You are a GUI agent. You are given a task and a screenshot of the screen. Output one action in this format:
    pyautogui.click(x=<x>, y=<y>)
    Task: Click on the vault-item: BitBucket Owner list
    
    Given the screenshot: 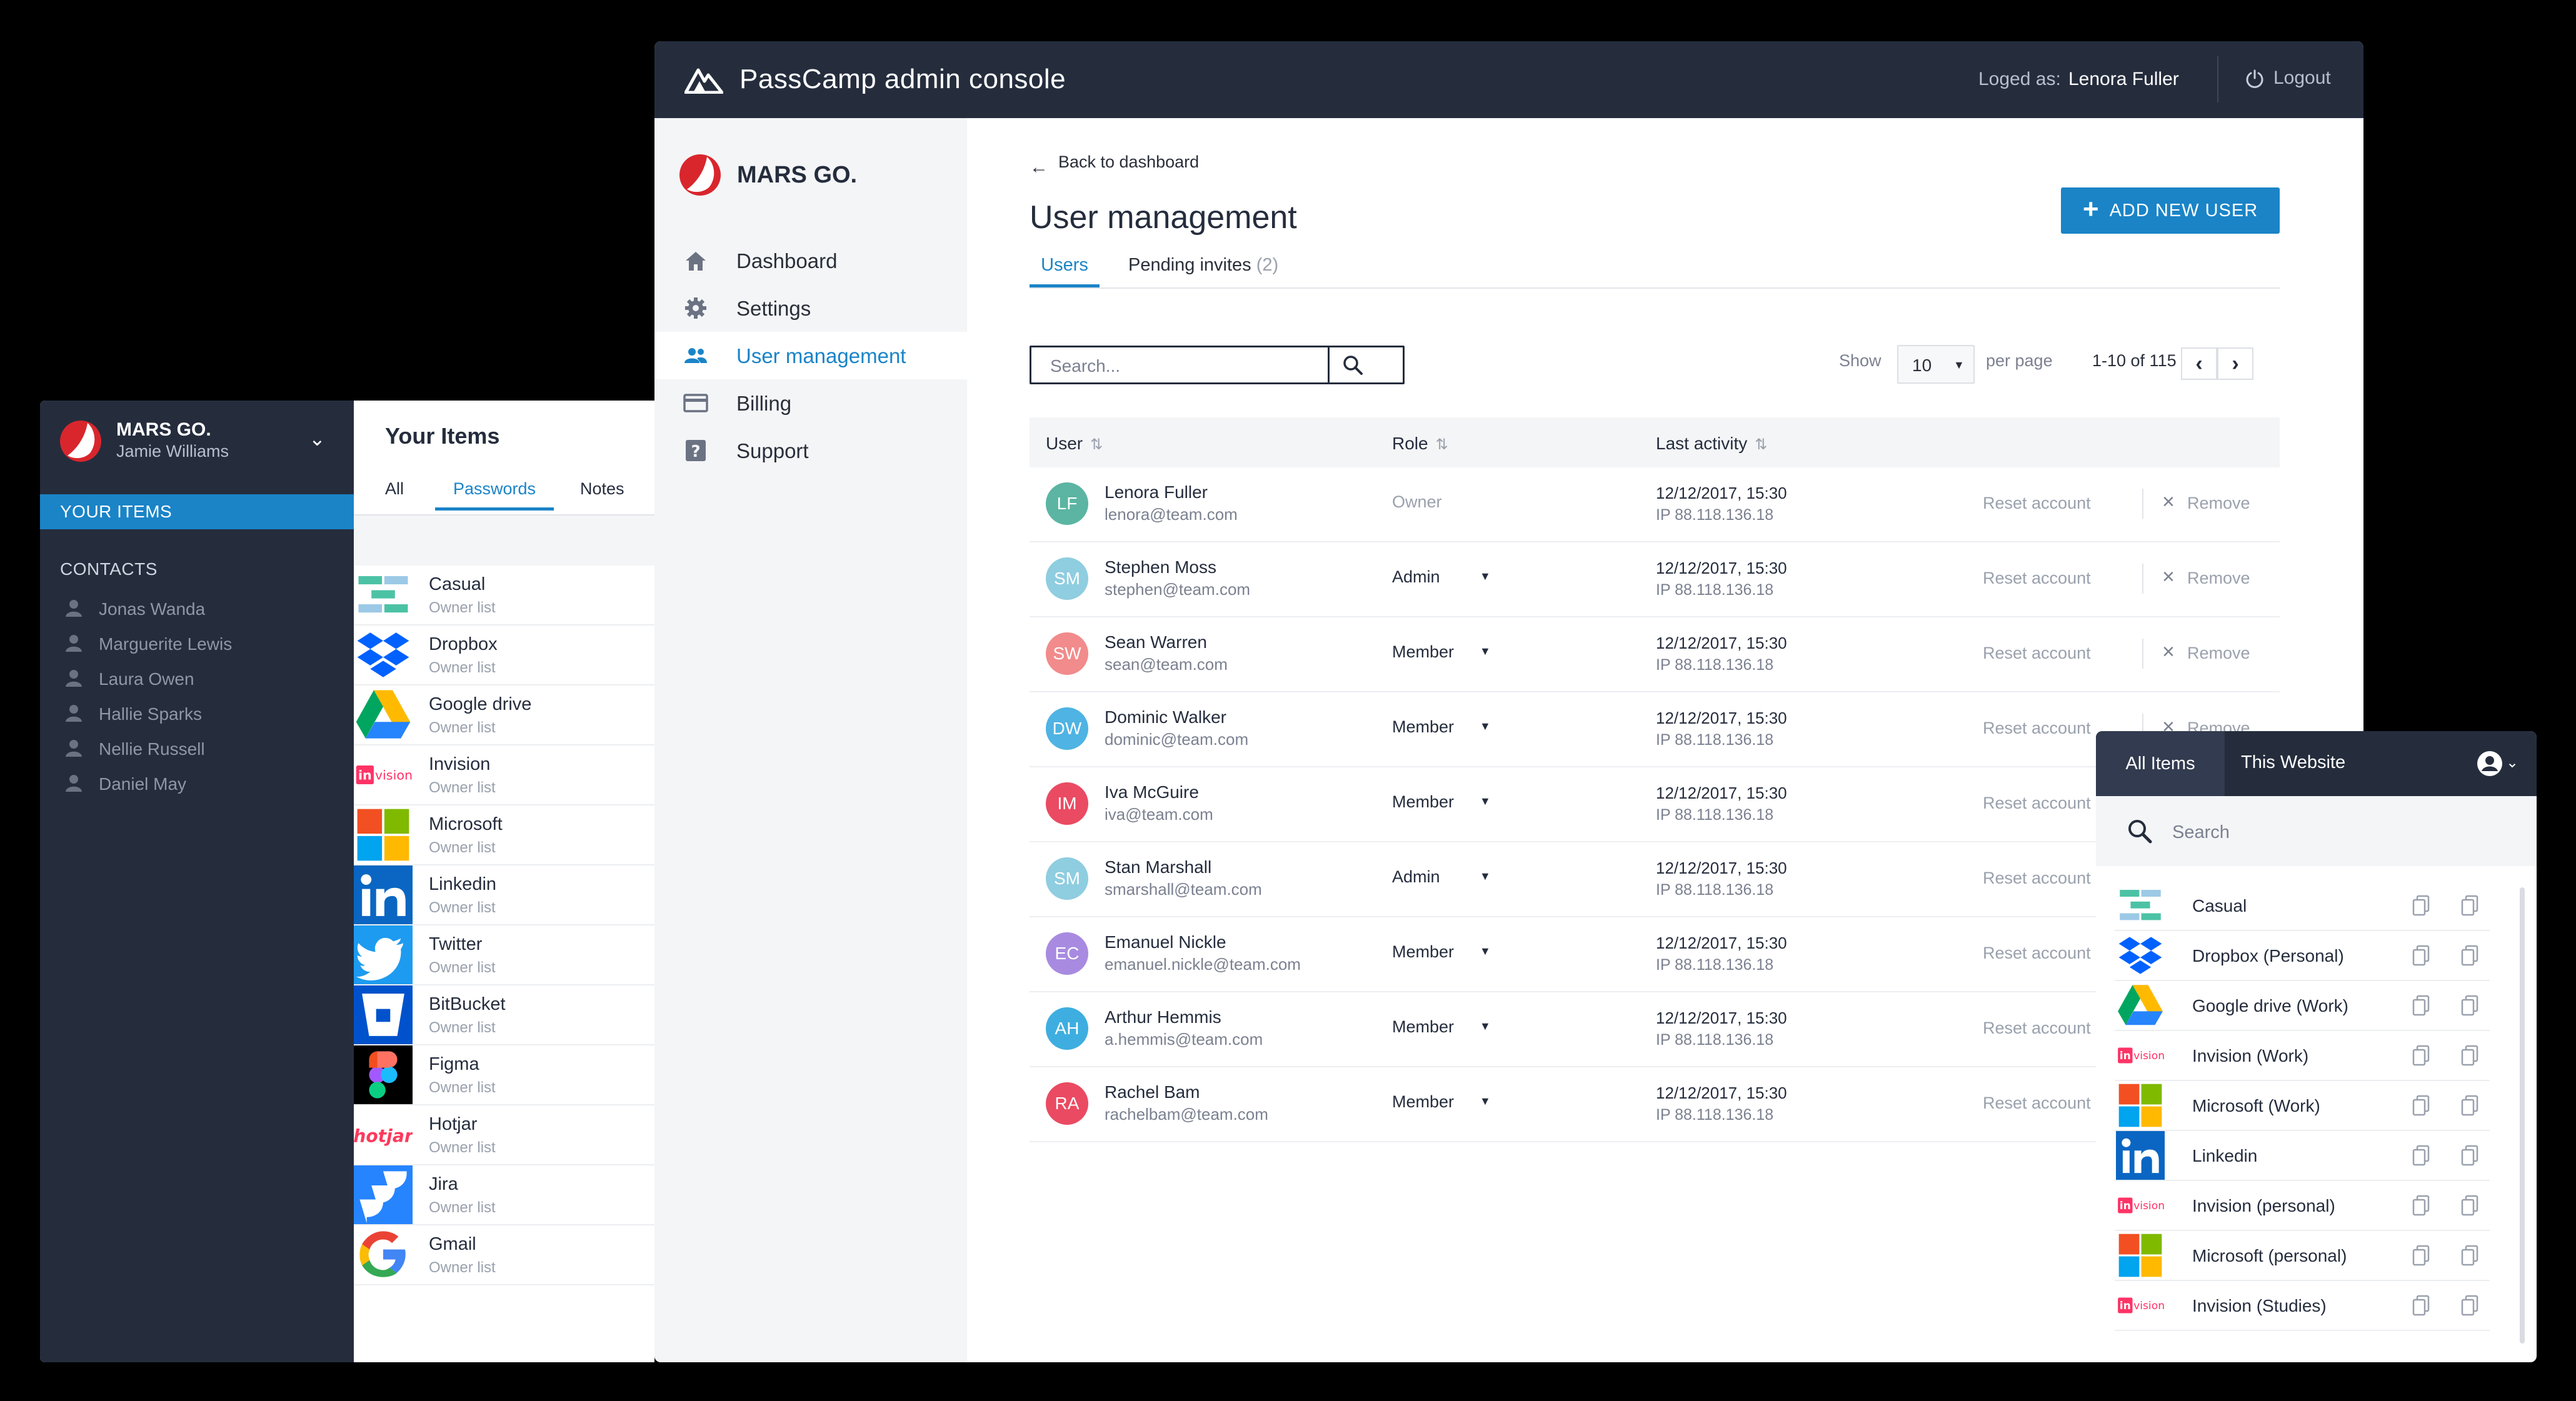 What is the action you would take?
    pyautogui.click(x=504, y=1015)
    